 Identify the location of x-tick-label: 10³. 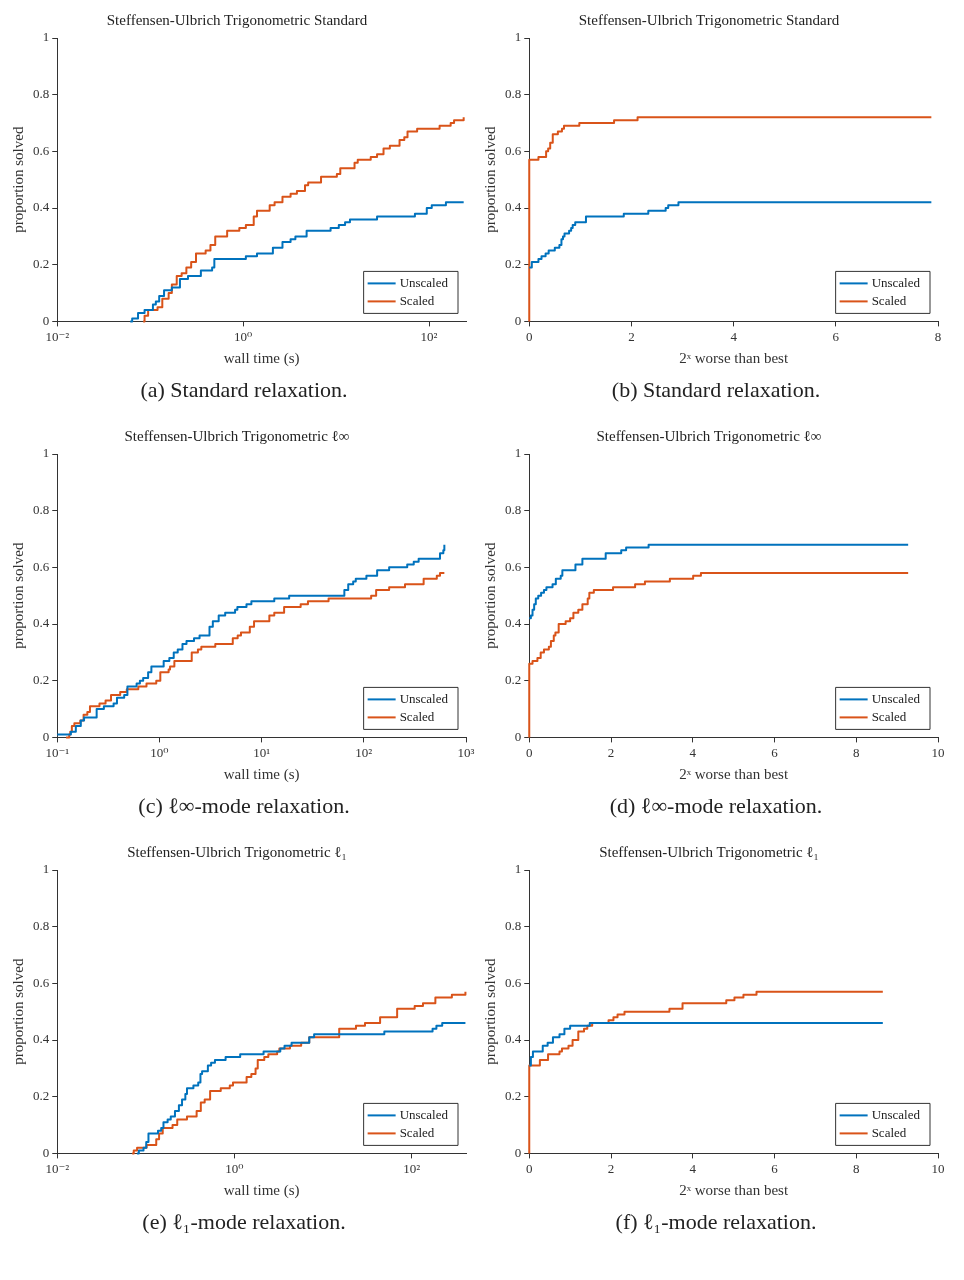
(466, 752).